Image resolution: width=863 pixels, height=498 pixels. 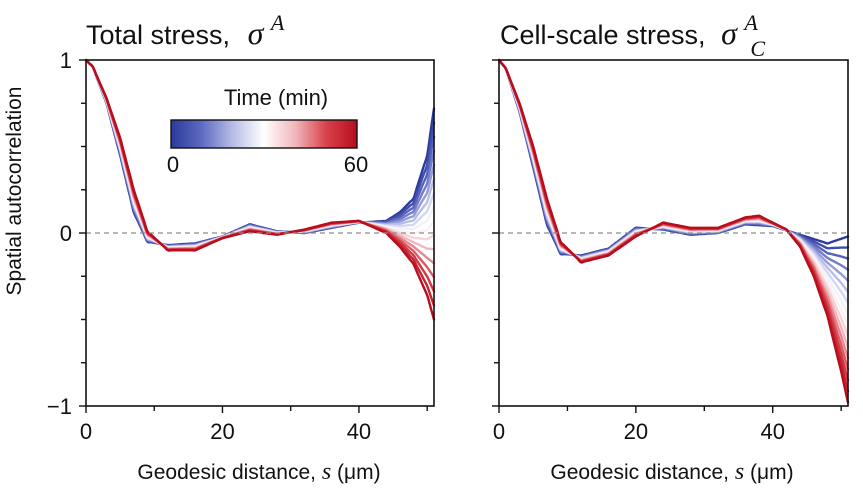 I want to click on y-tick-label: 1, so click(x=66, y=60).